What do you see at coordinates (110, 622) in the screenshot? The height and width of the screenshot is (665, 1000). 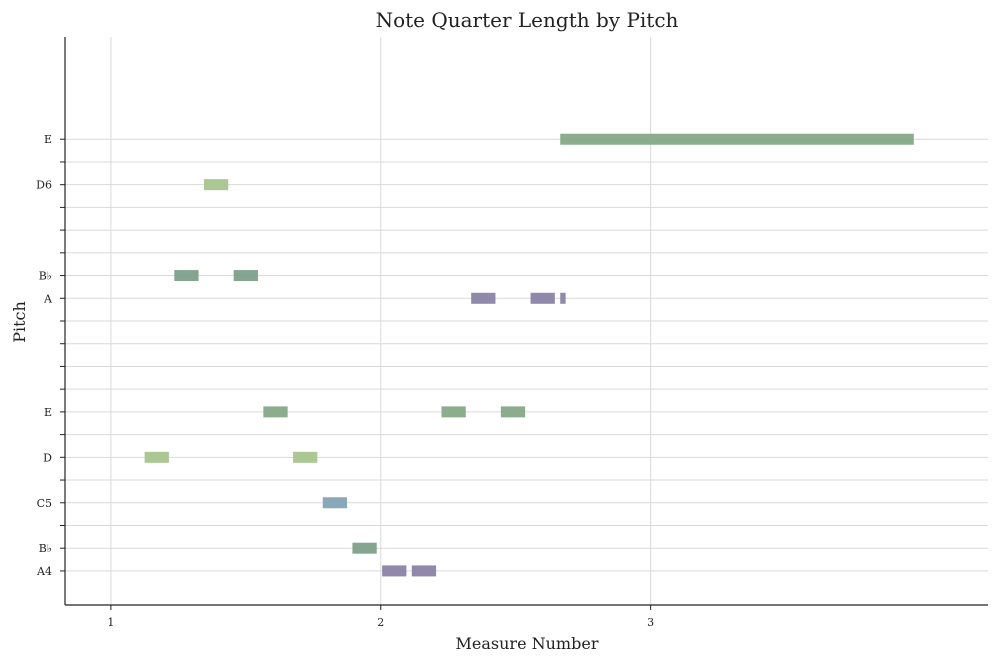 I see `x-tick-label: 1` at bounding box center [110, 622].